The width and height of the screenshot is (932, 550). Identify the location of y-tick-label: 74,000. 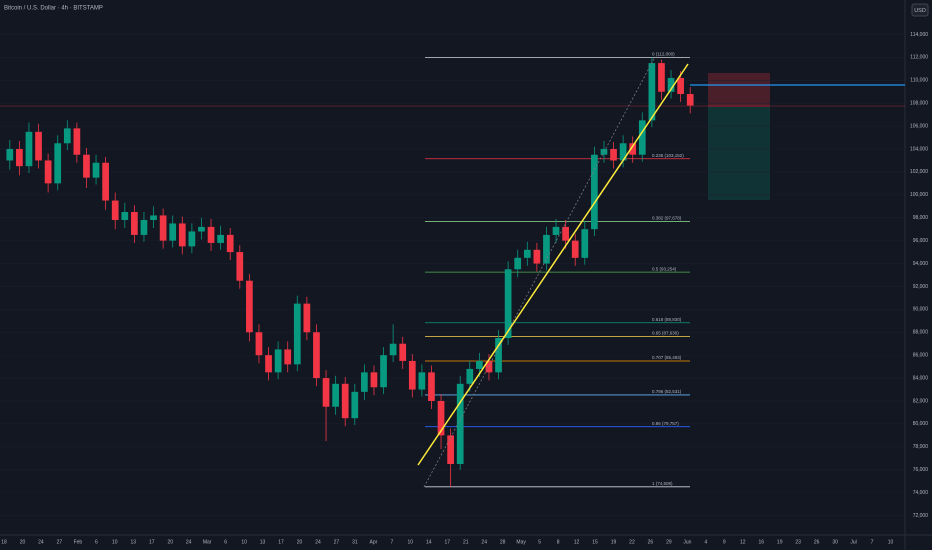
(921, 493).